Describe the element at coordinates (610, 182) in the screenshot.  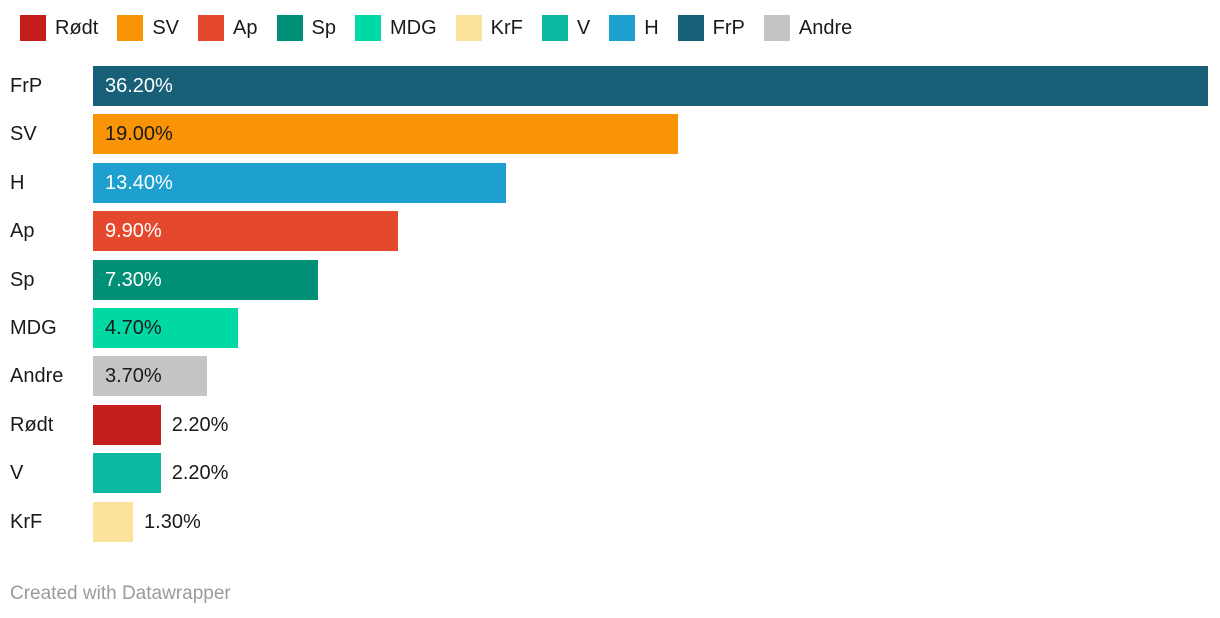
I see `bar-row-h: H 13.40%` at that location.